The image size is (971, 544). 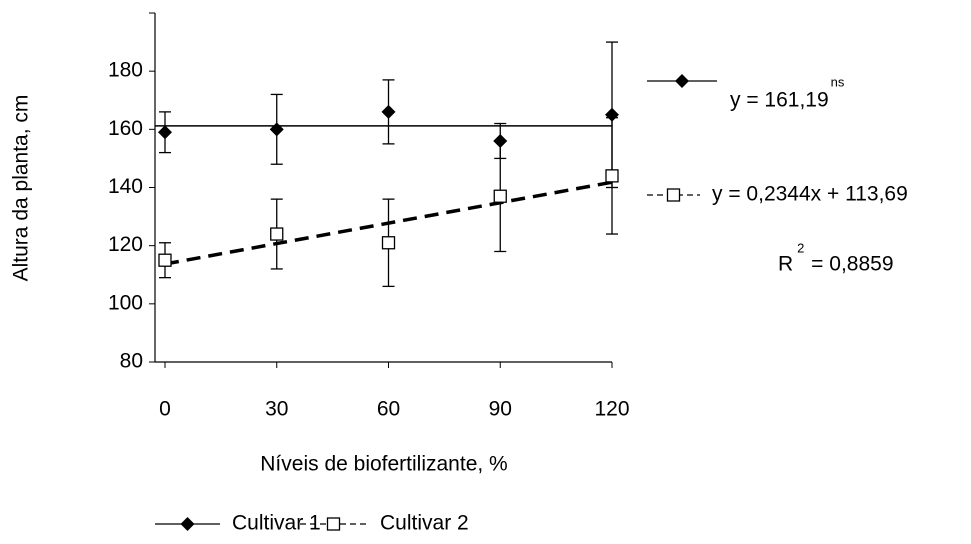 I want to click on legend-label: Cultivar 2, so click(x=424, y=523).